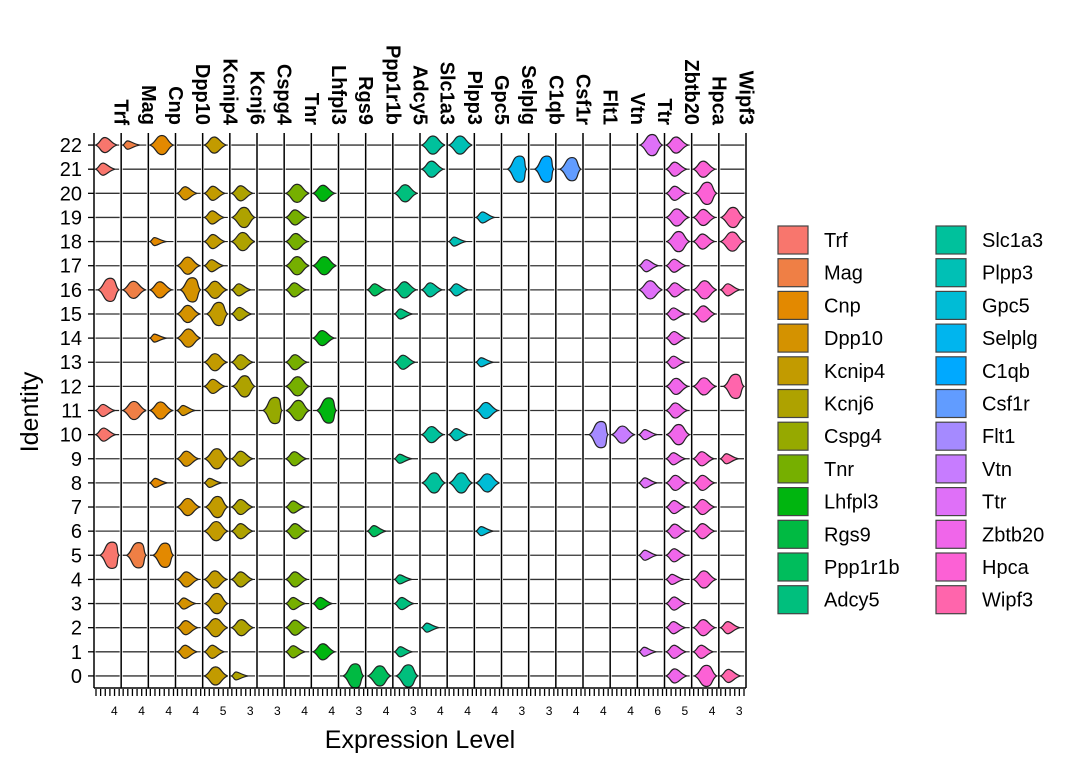  I want to click on gene-label-Zbtb20: Zbtb20, so click(691, 92).